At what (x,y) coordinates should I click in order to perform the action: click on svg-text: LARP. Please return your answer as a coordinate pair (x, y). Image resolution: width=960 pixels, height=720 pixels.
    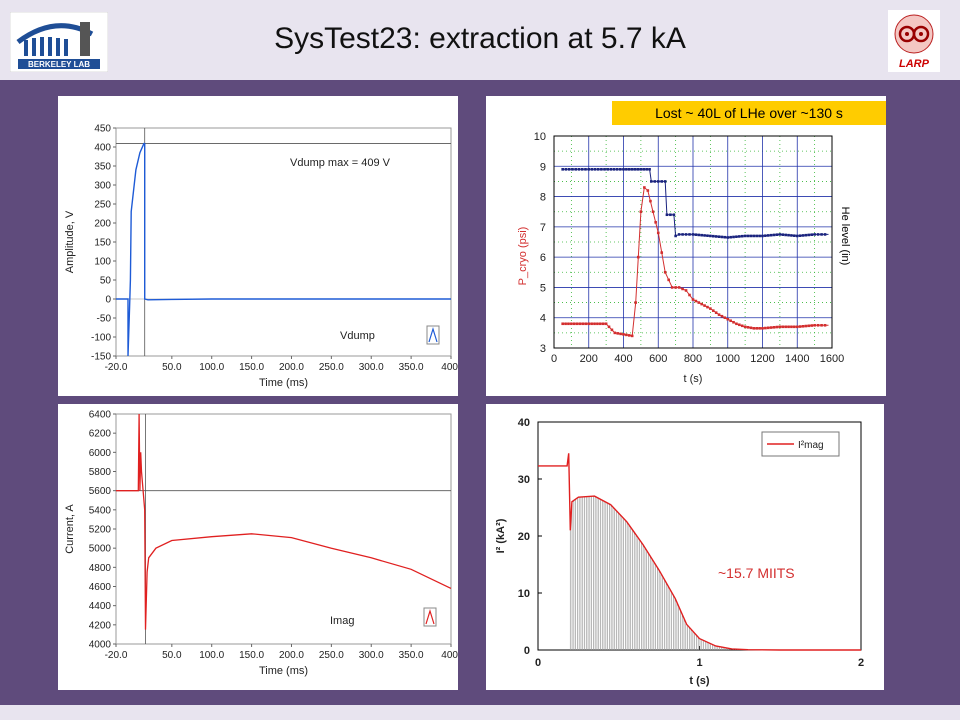
    Looking at the image, I should click on (914, 64).